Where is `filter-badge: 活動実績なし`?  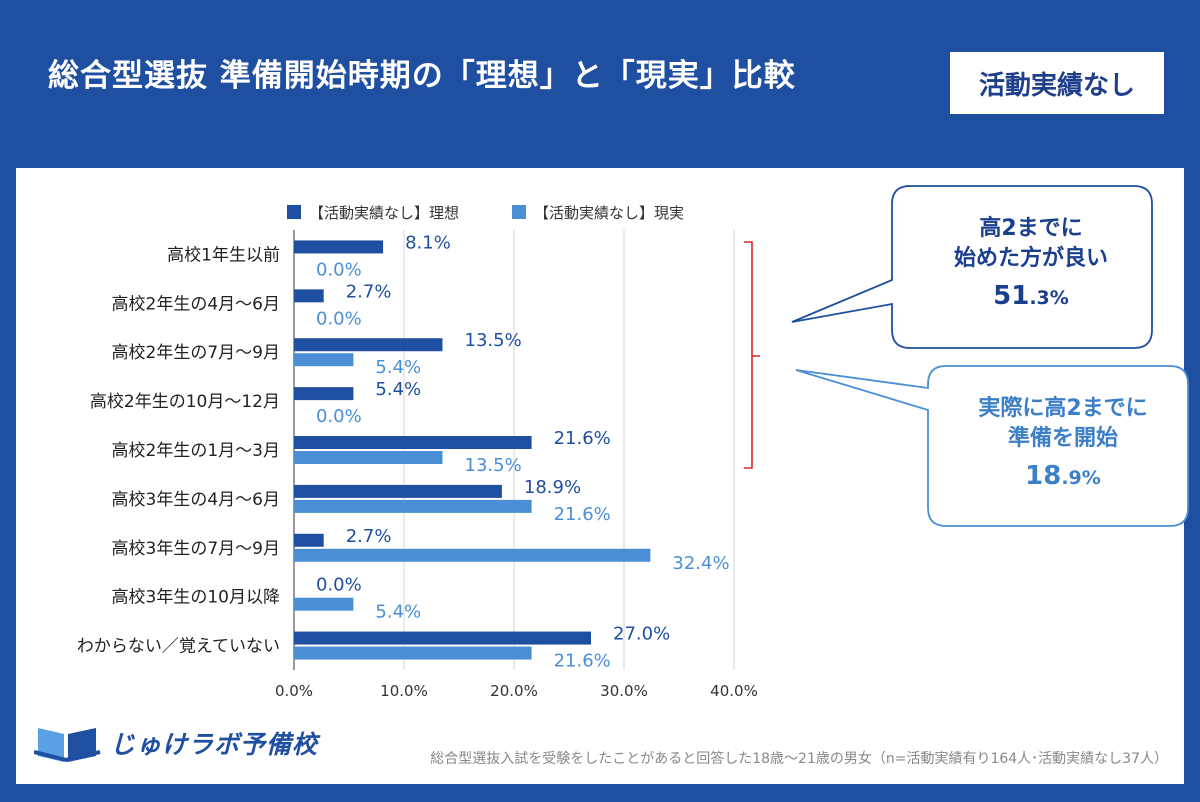
filter-badge: 活動実績なし is located at coordinates (1057, 83).